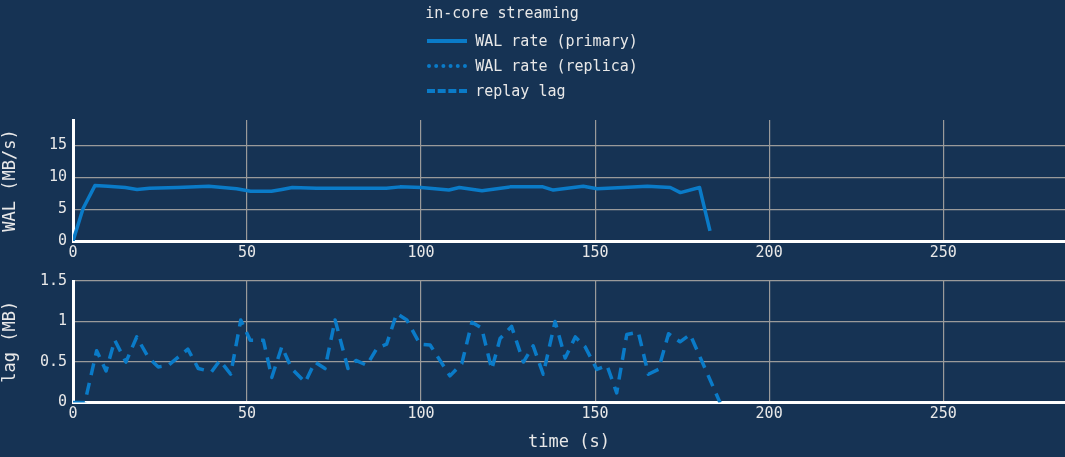 The height and width of the screenshot is (457, 1065). Describe the element at coordinates (569, 441) in the screenshot. I see `x-axis-title: time (s)` at that location.